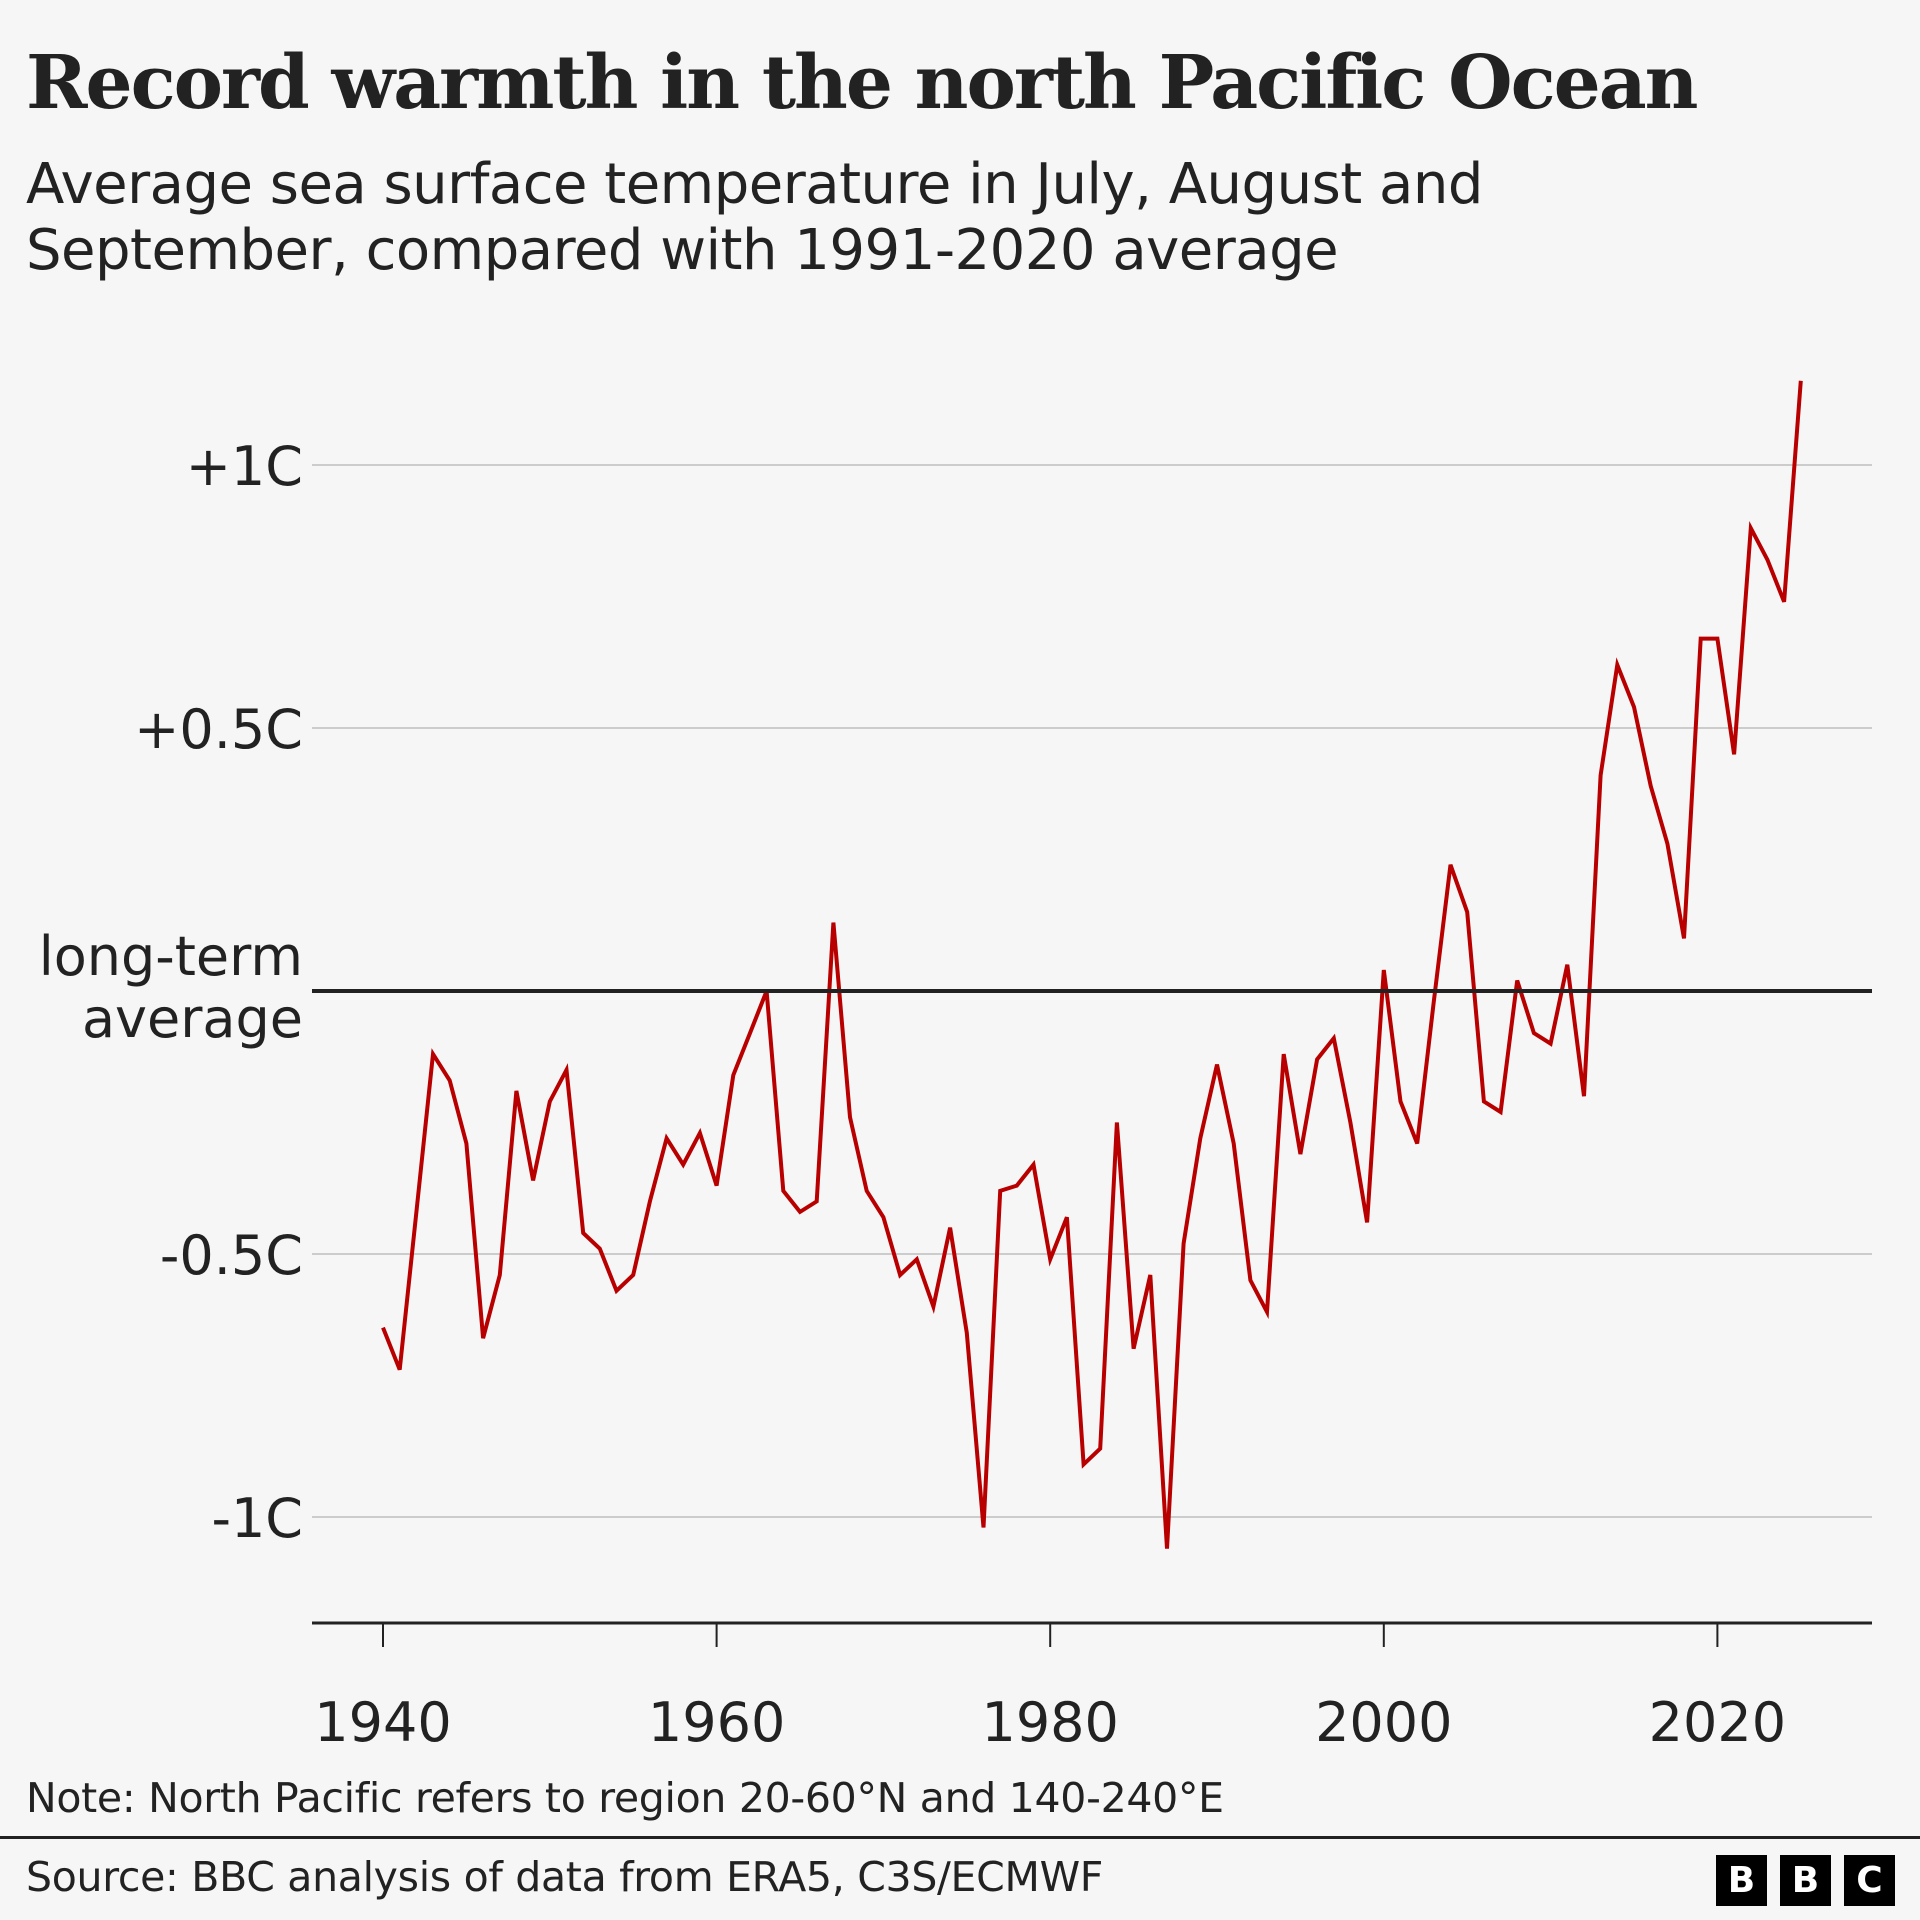 The height and width of the screenshot is (1920, 1920). I want to click on bbc-logo: B B C, so click(1805, 1880).